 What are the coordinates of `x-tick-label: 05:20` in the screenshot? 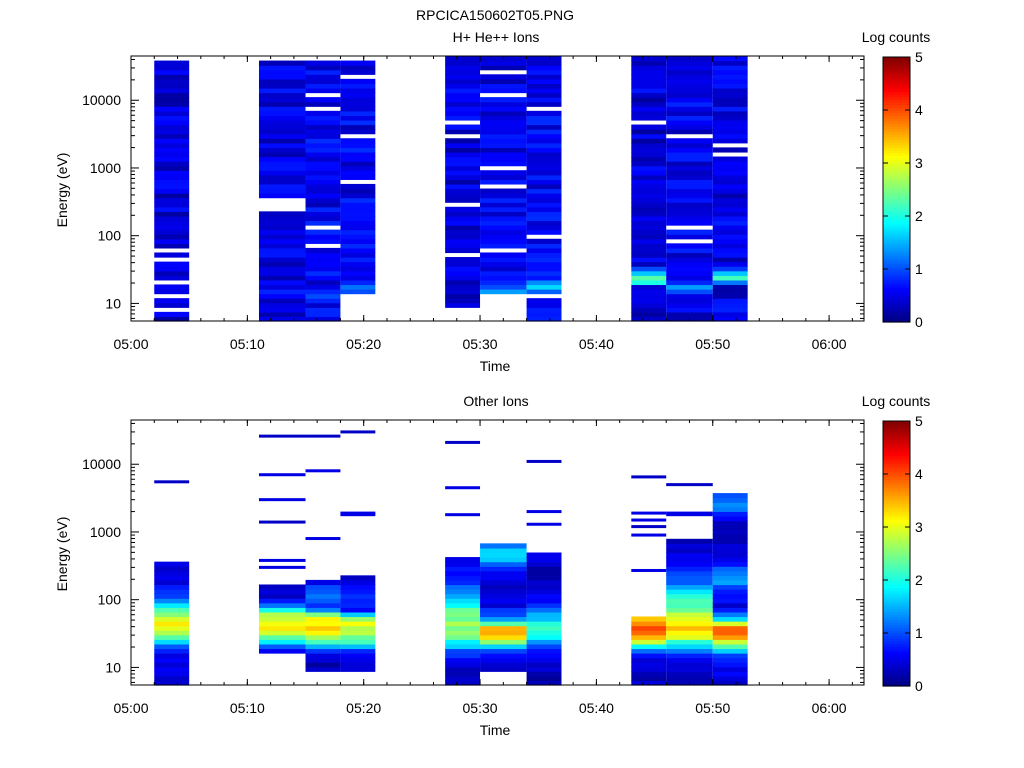 It's located at (363, 344).